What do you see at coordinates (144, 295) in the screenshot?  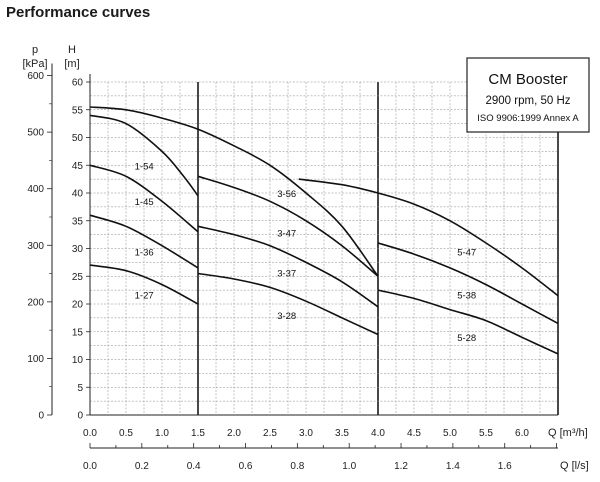 I see `curve-label-1-27: 1-27` at bounding box center [144, 295].